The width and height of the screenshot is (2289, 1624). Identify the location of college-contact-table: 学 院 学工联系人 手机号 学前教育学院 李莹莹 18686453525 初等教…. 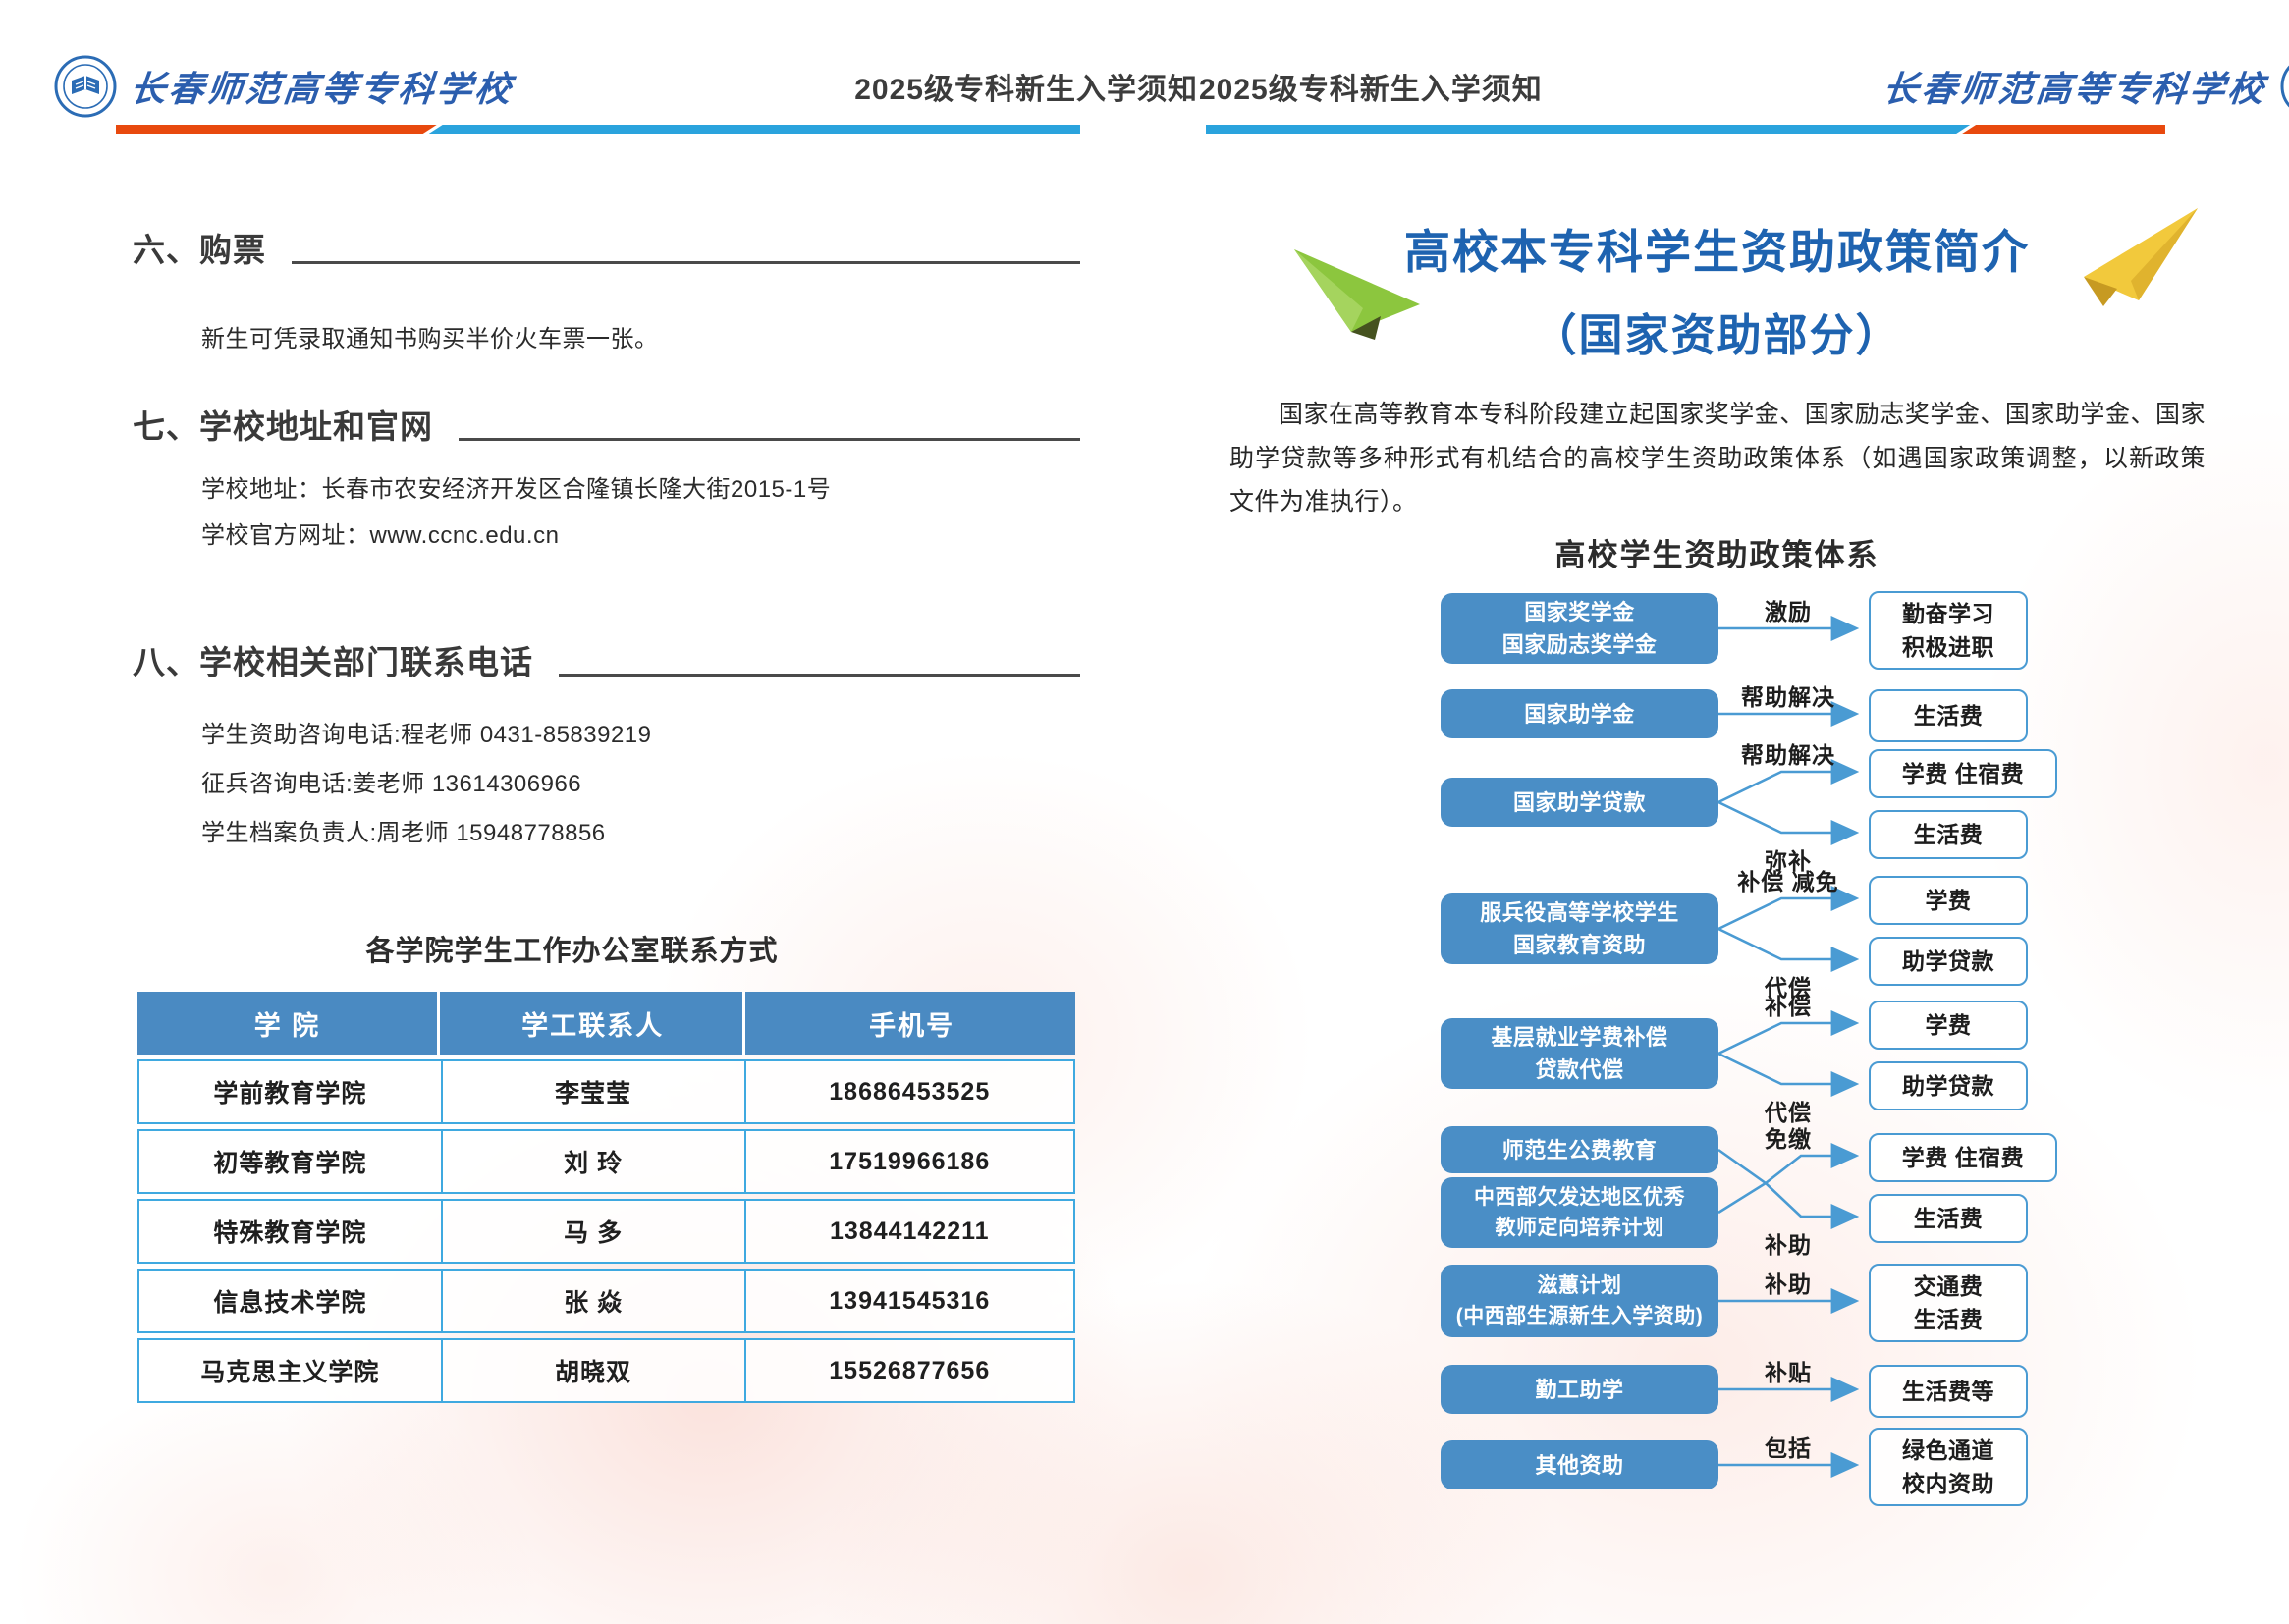
(606, 1197).